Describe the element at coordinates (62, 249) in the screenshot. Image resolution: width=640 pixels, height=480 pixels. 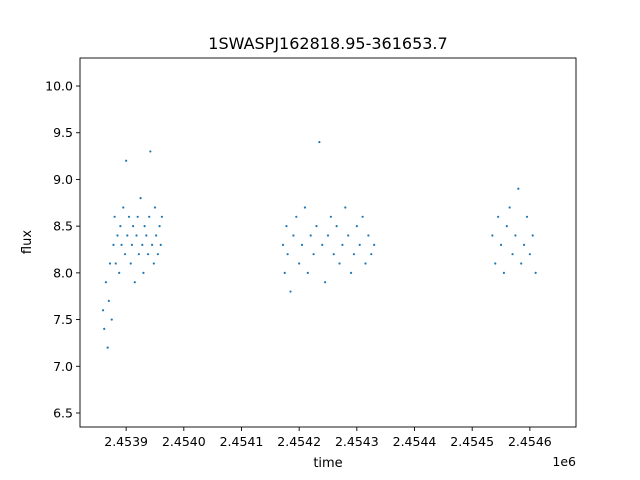
I see `y-axis-ticks: 6.5 7.0 7.5 8.0 8.5 9.0 9.5 10.0` at that location.